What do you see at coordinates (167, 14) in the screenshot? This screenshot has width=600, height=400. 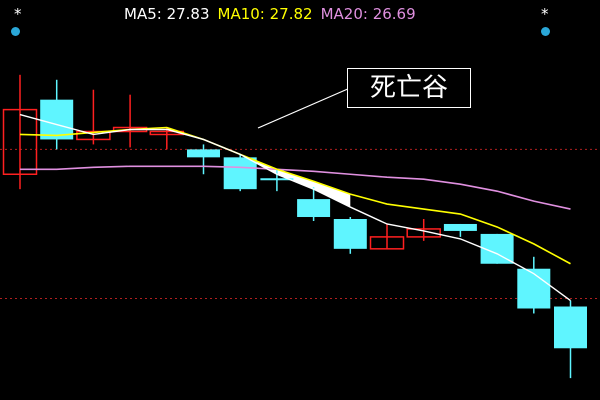 I see `ma5-legend-label: MA5: 27.83` at bounding box center [167, 14].